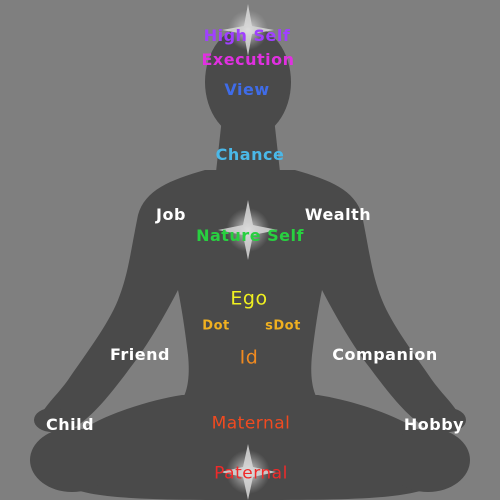 The width and height of the screenshot is (500, 500). I want to click on label-wealth: Wealth, so click(338, 214).